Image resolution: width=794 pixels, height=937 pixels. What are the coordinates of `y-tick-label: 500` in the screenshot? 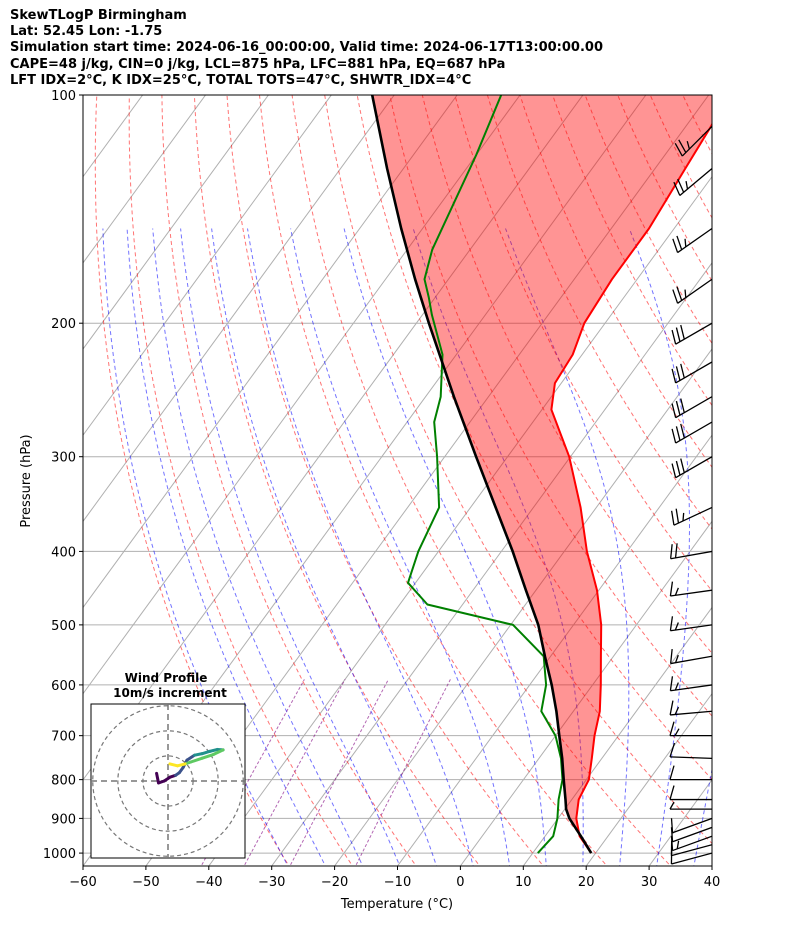 It's located at (63, 626).